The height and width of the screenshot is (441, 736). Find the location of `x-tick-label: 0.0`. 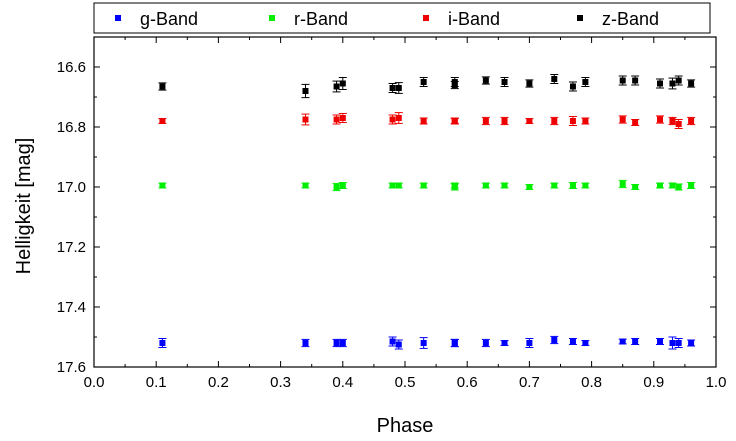

x-tick-label: 0.0 is located at coordinates (94, 382).